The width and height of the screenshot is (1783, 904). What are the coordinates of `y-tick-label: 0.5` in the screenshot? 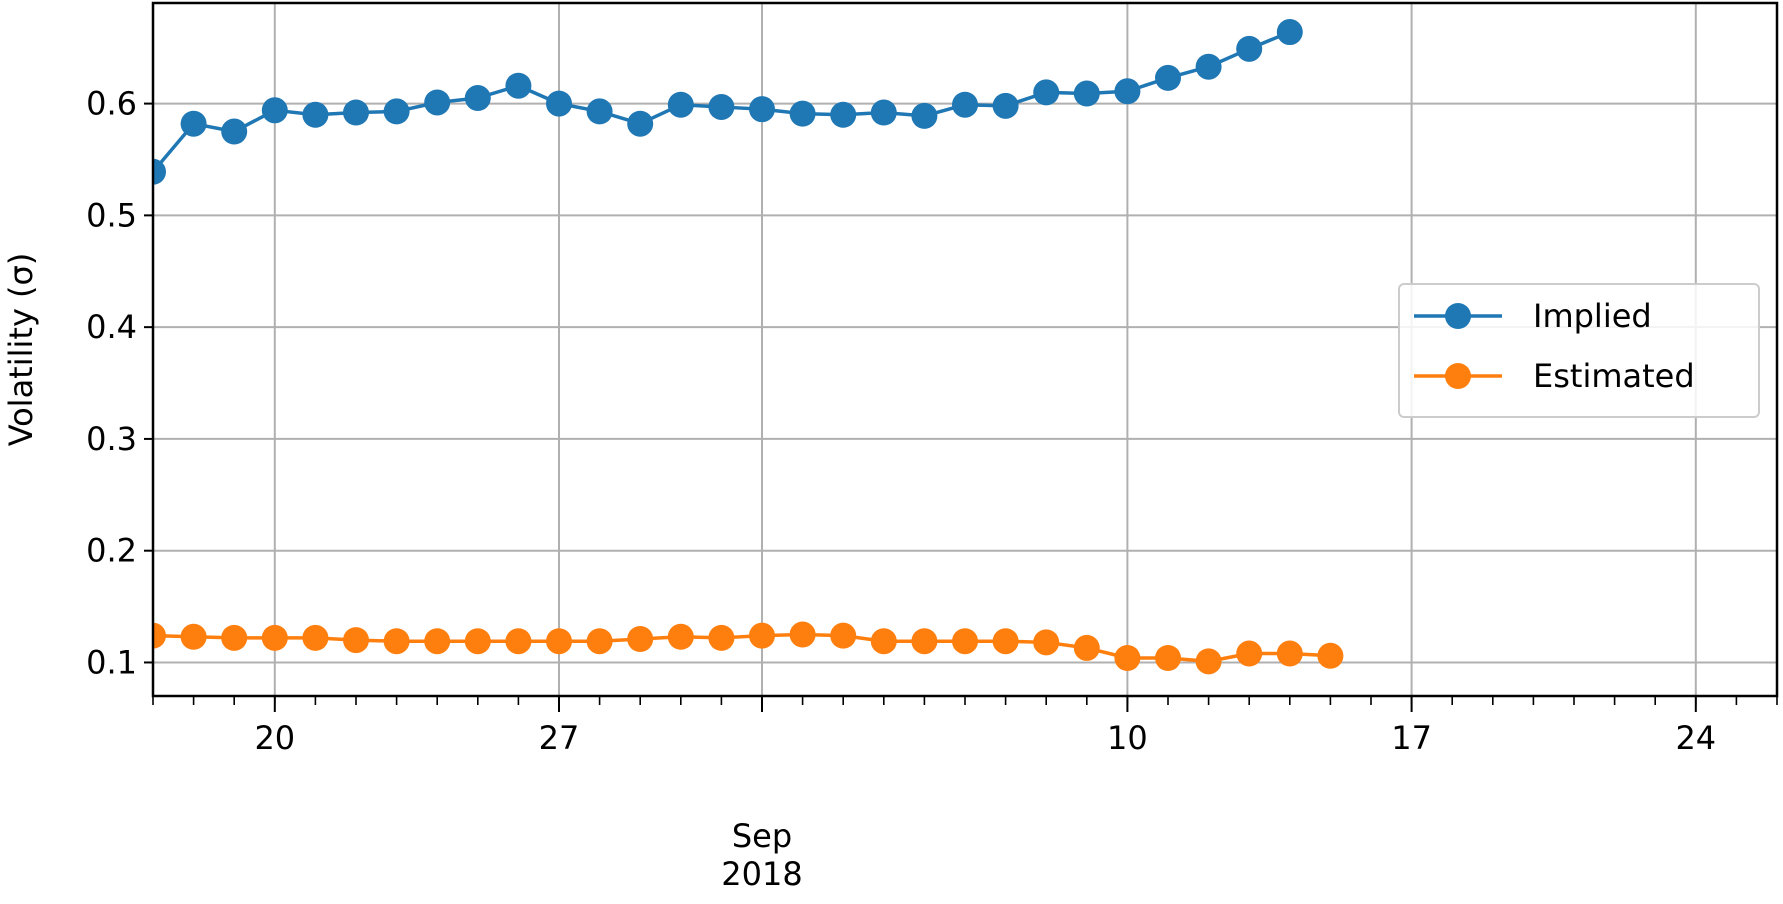 It's located at (111, 215).